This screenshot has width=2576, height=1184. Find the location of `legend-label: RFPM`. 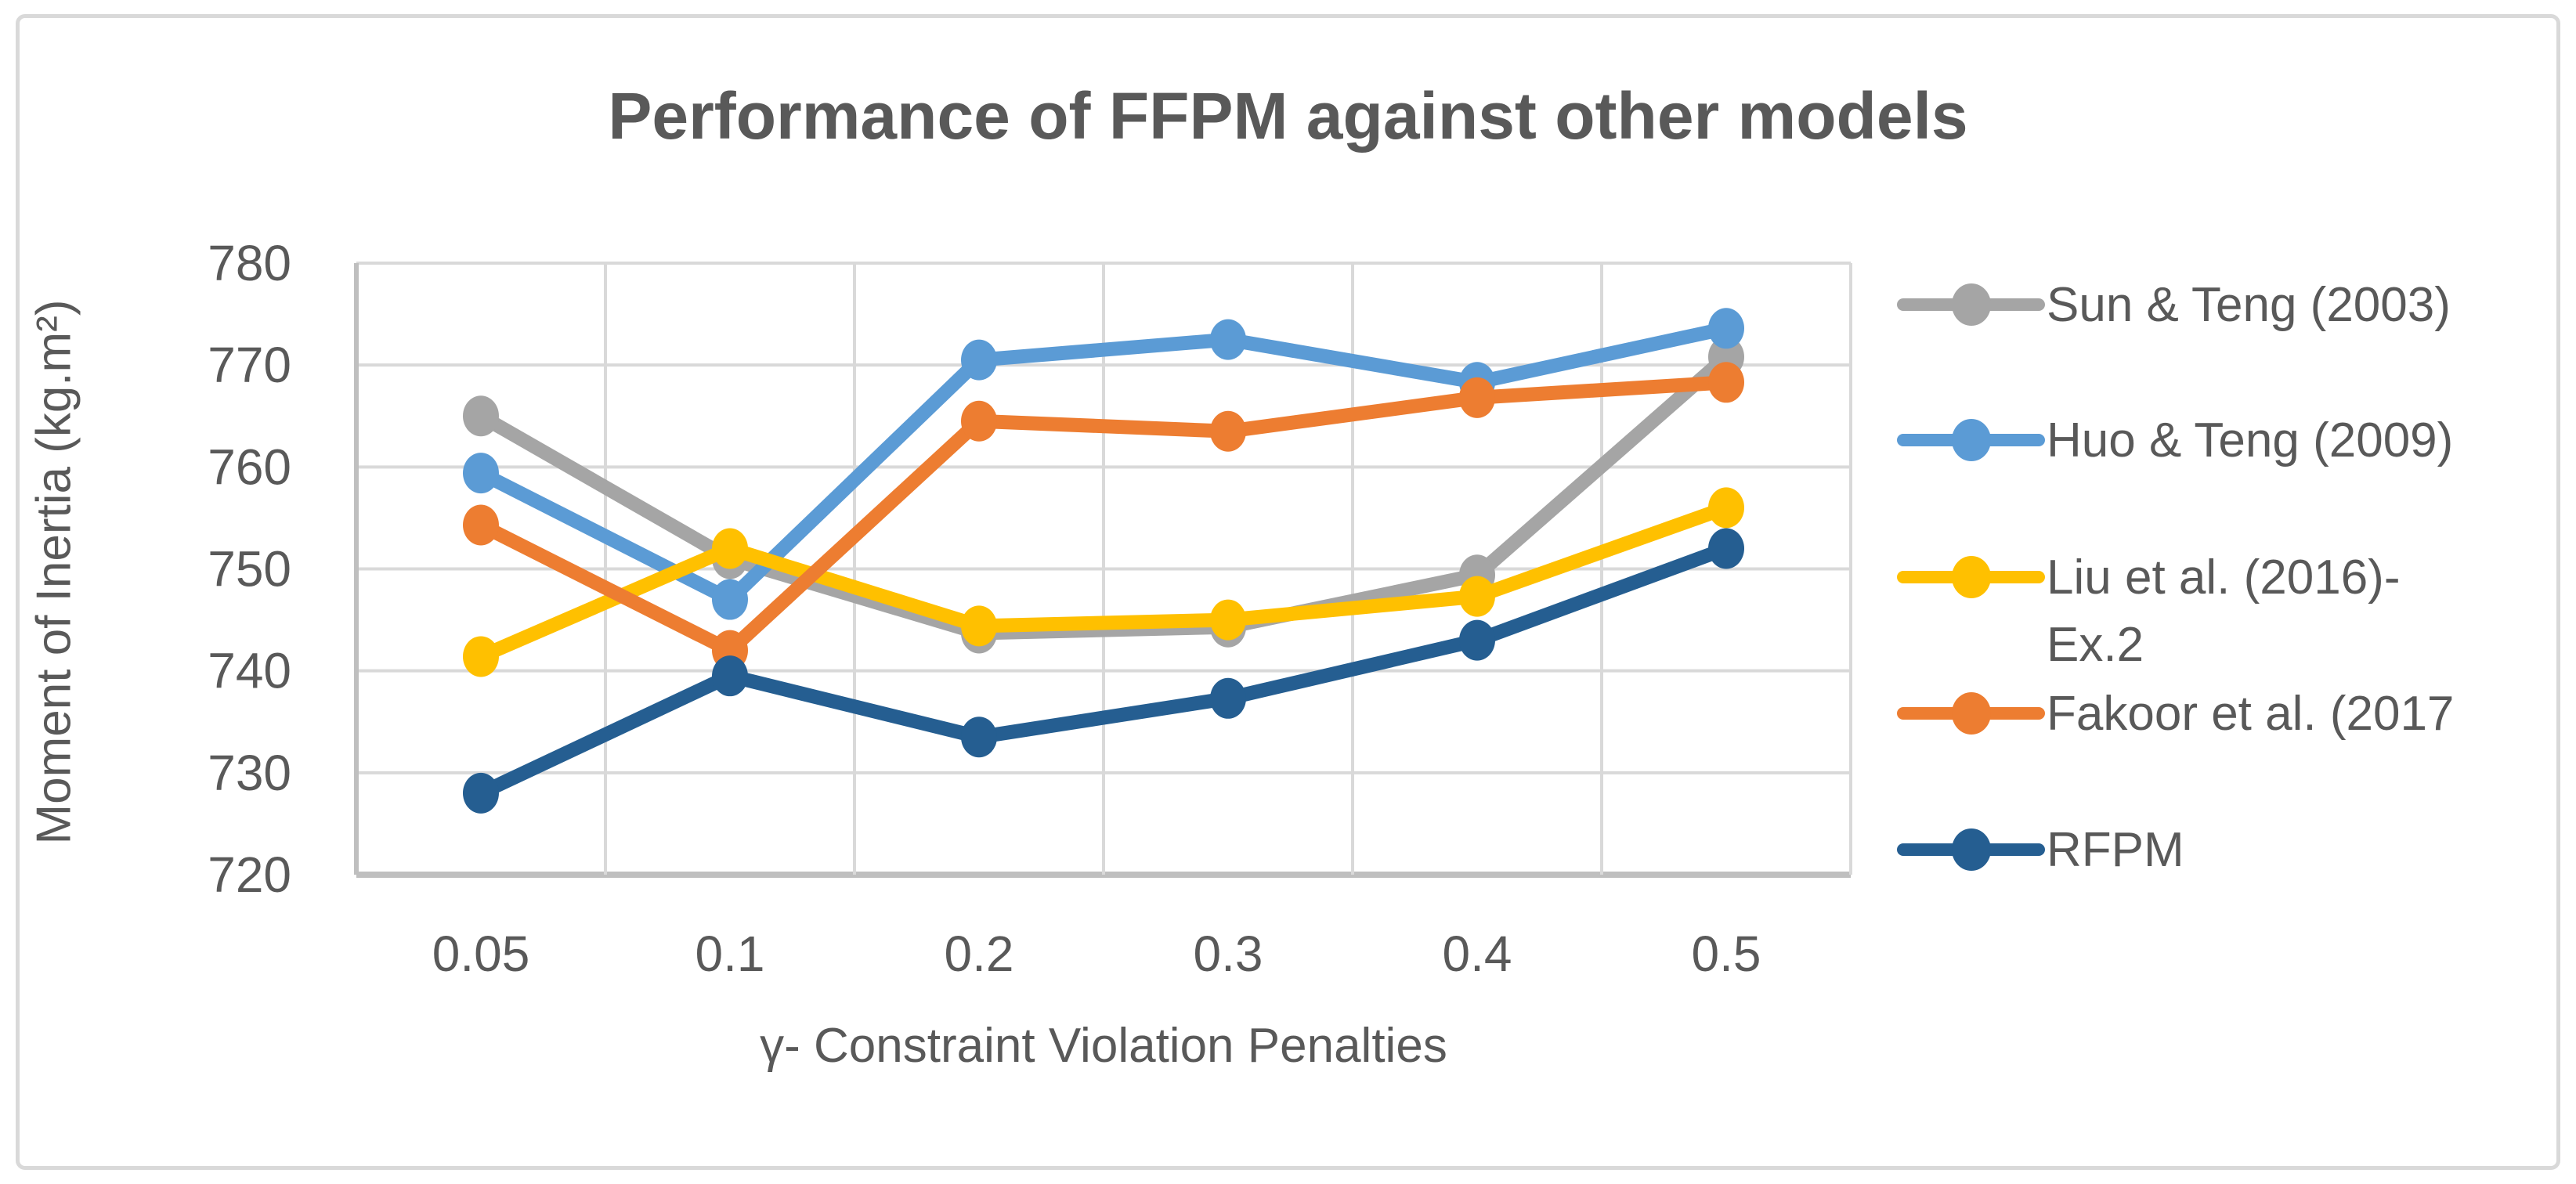

legend-label: RFPM is located at coordinates (2115, 850).